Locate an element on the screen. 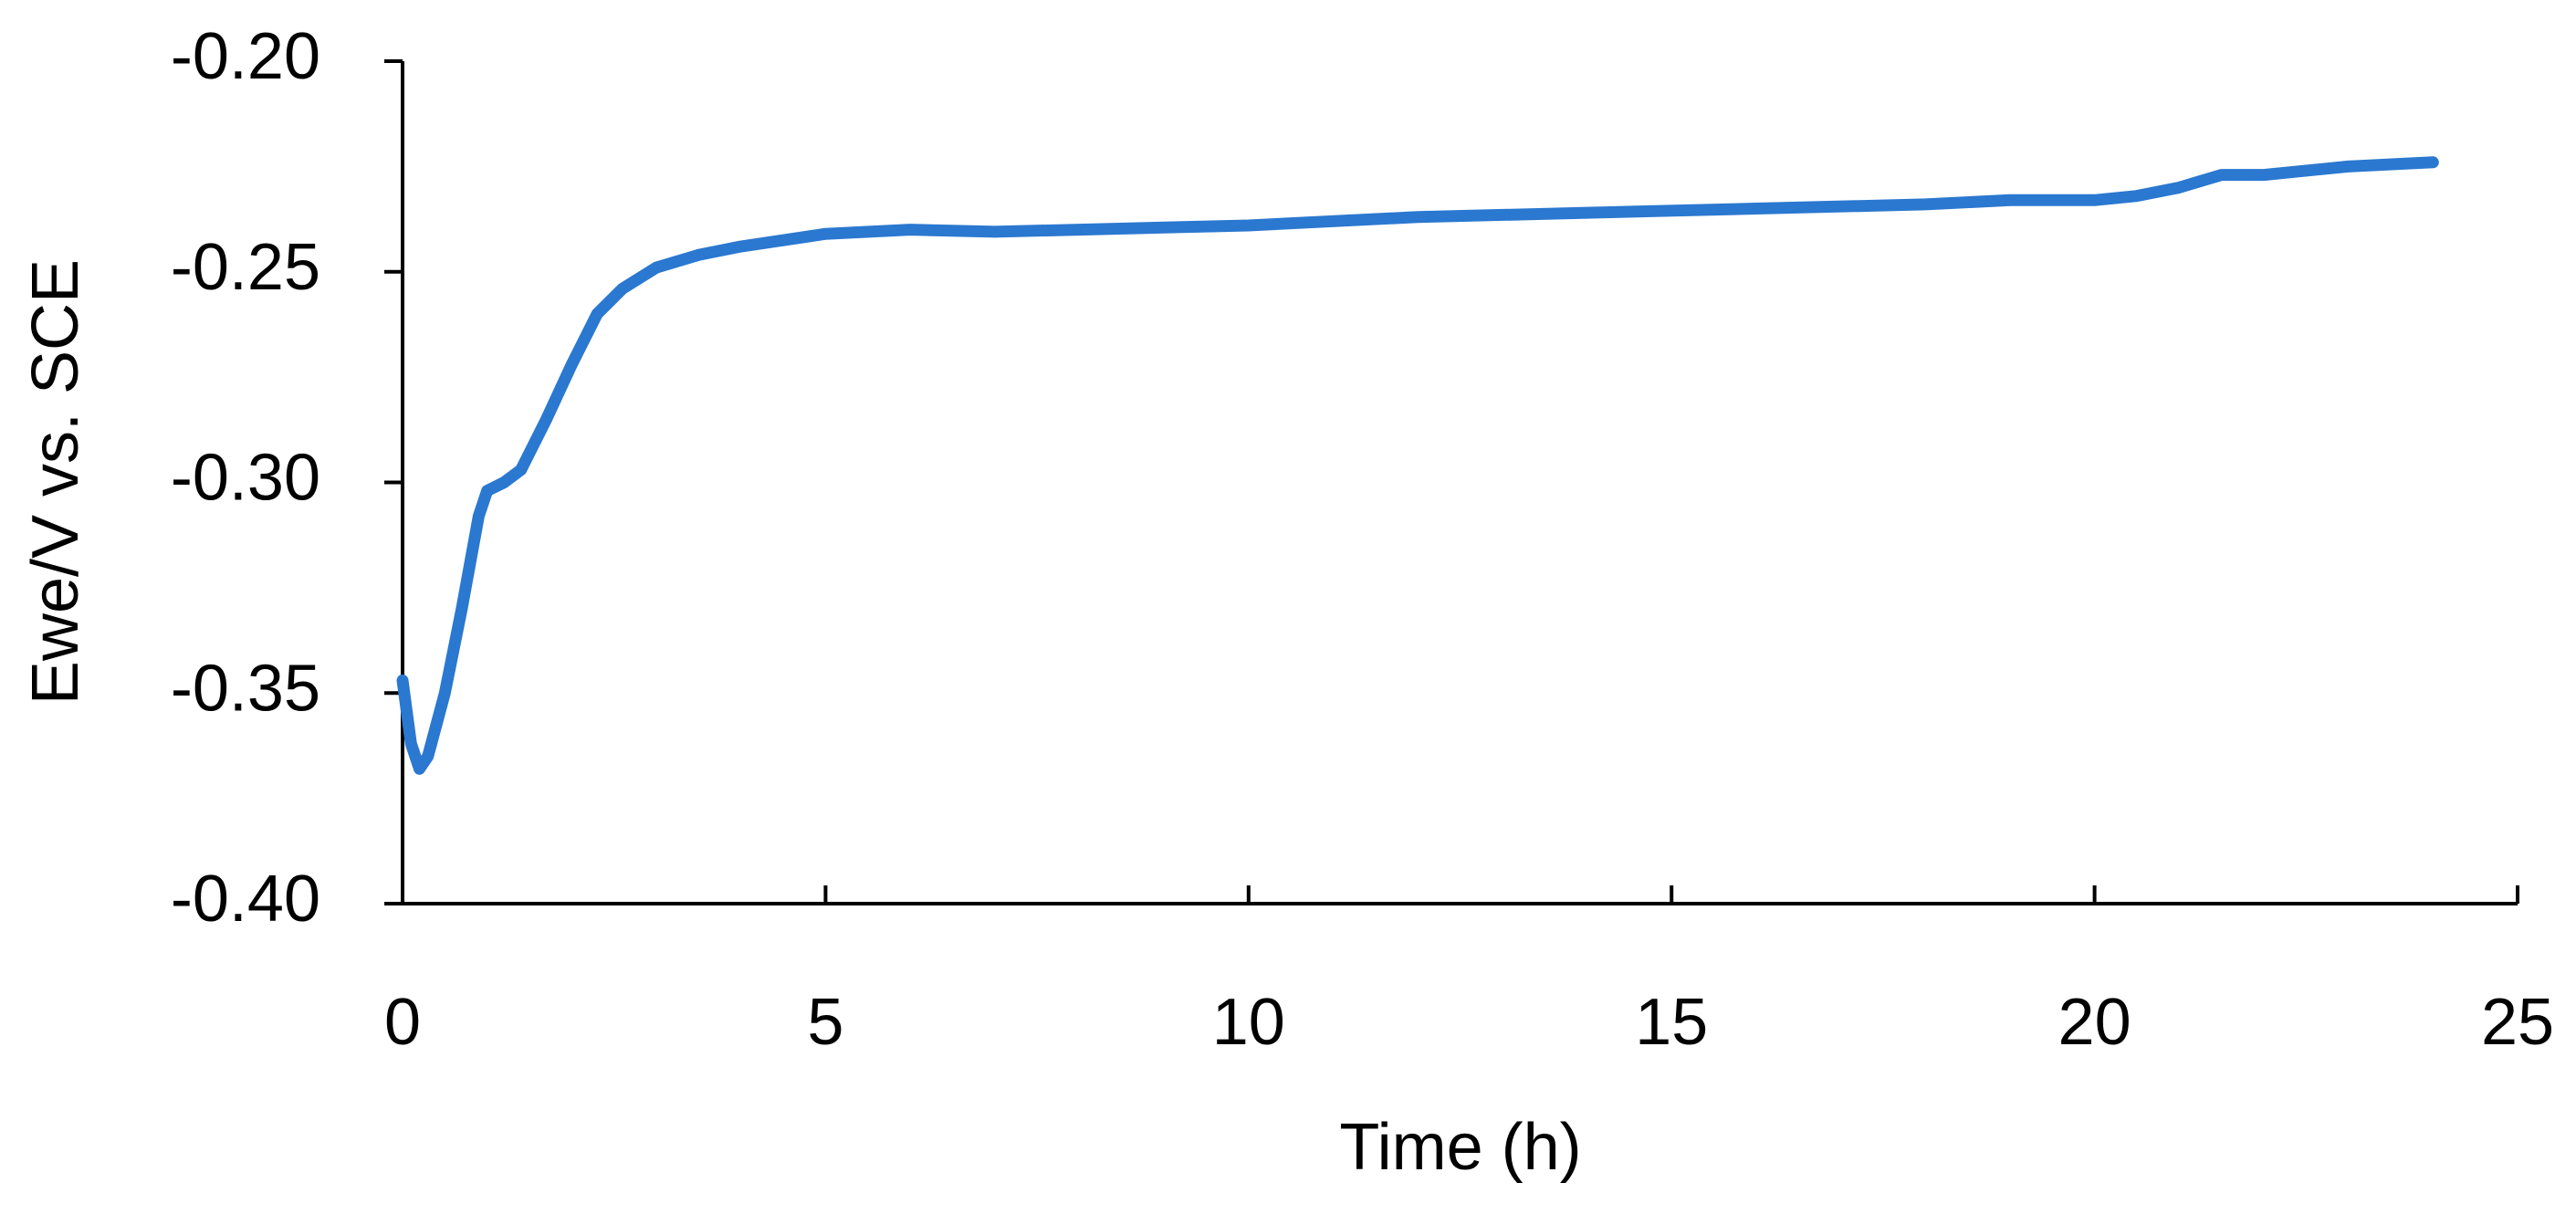  y-tick-label: -0.40 is located at coordinates (245, 899).